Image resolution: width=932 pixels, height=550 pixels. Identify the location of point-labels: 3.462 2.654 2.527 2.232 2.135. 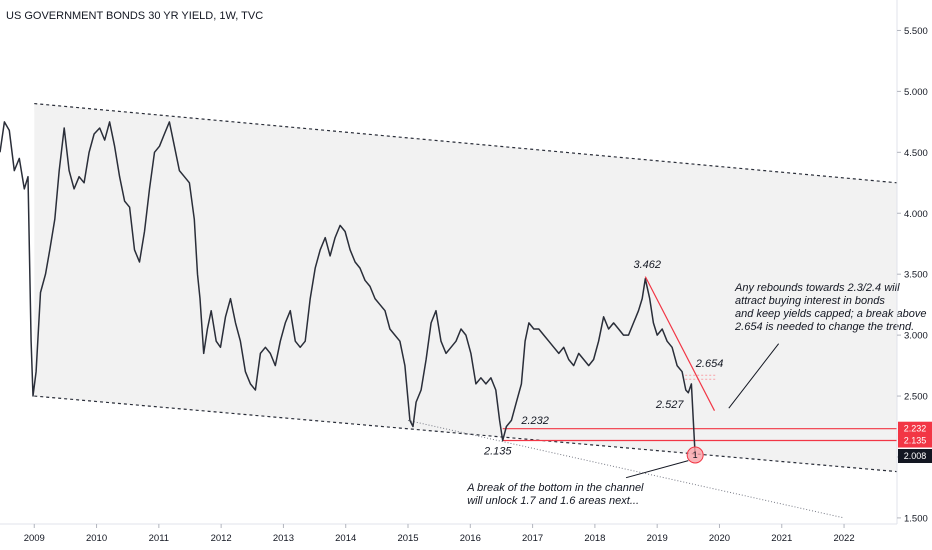
(603, 358).